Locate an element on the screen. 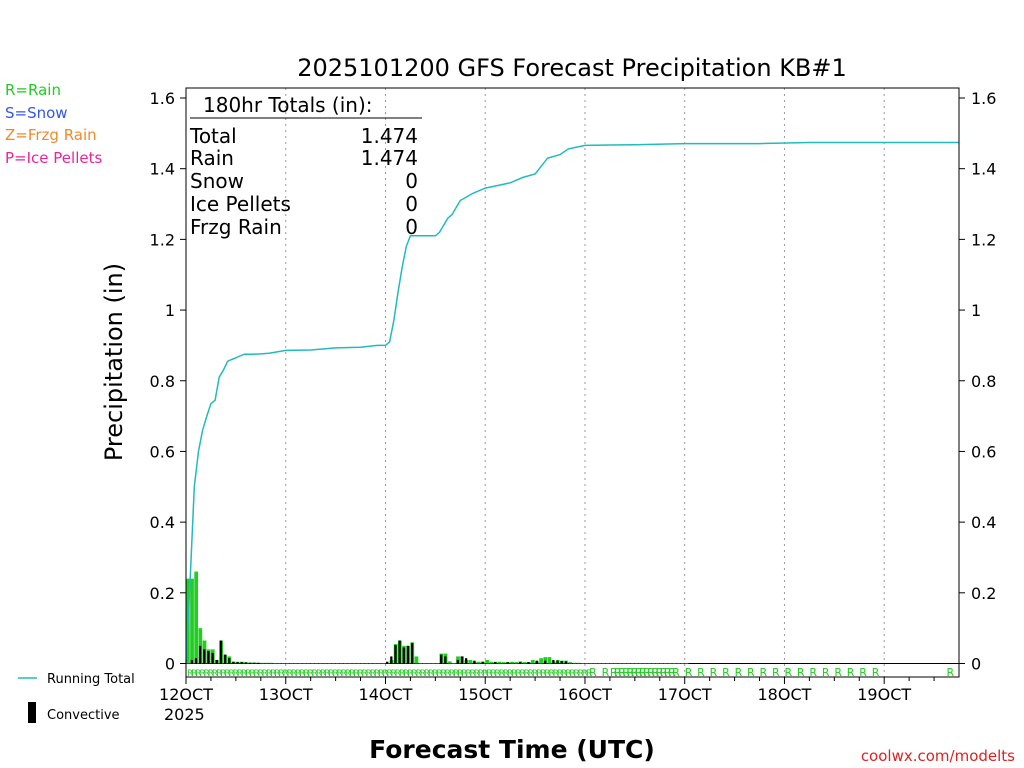 The height and width of the screenshot is (768, 1024). watermark: coolwx.com/modelts is located at coordinates (938, 756).